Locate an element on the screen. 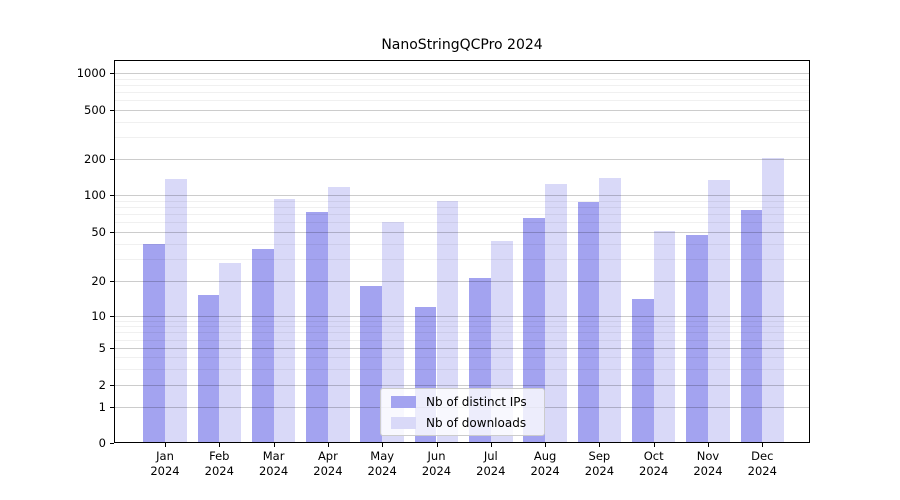  x-tick-label-month: Aug is located at coordinates (545, 456).